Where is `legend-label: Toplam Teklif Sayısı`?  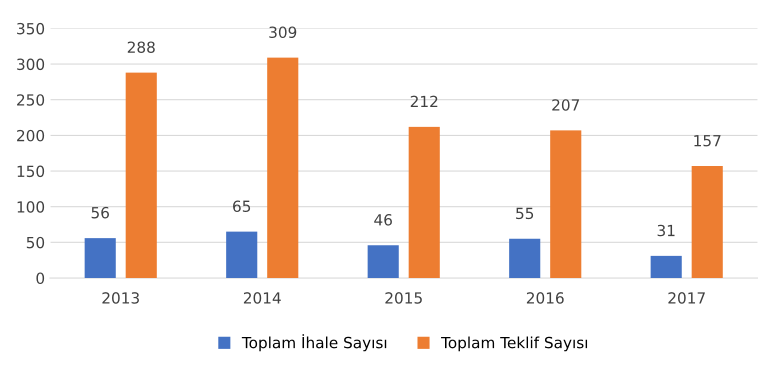 legend-label: Toplam Teklif Sayısı is located at coordinates (514, 344).